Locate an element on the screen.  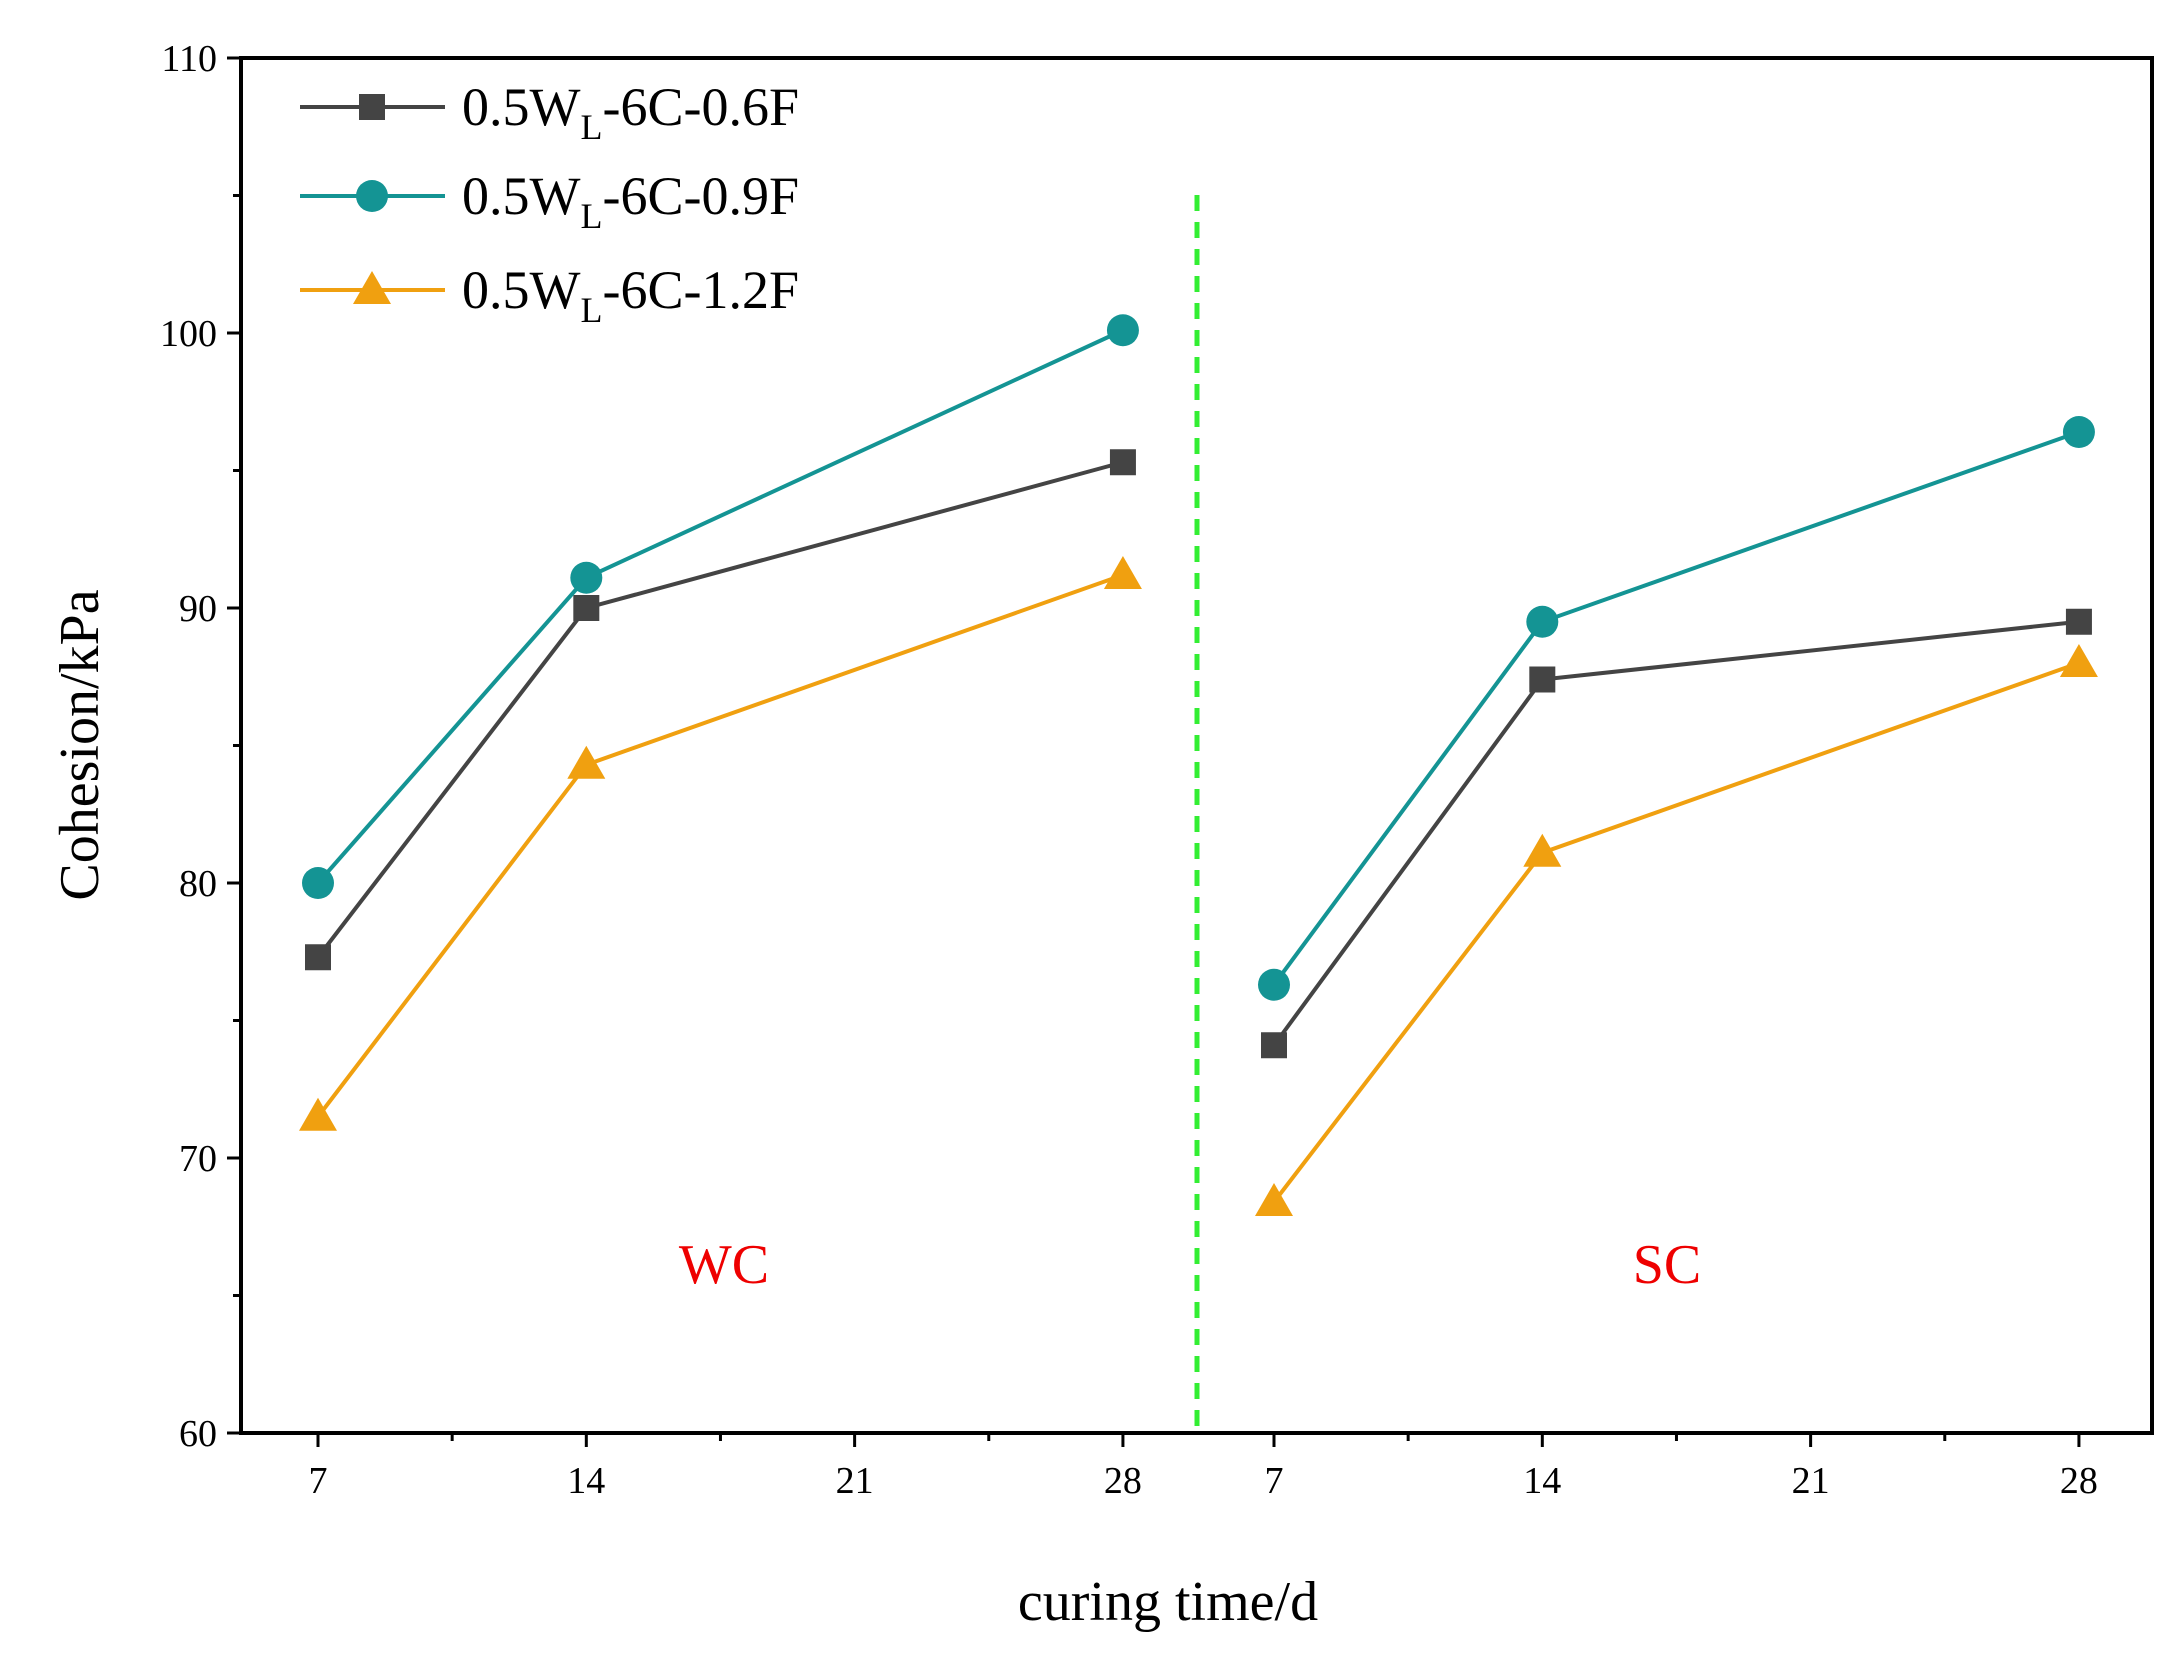
y-tick-label: 60 is located at coordinates (198, 1434).